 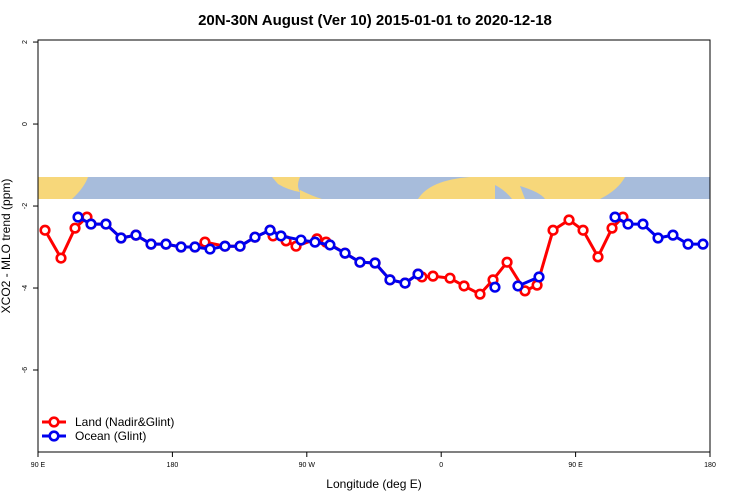 I want to click on legend-label: Ocean (Glint), so click(x=110, y=436).